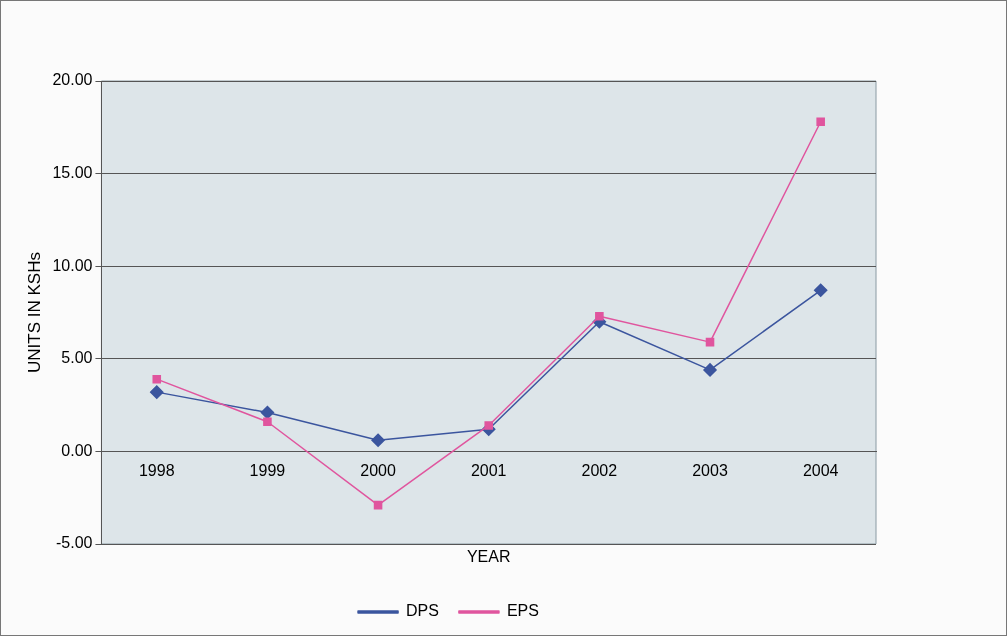 This screenshot has width=1007, height=636. I want to click on y-tick-label: 20.00, so click(72, 80).